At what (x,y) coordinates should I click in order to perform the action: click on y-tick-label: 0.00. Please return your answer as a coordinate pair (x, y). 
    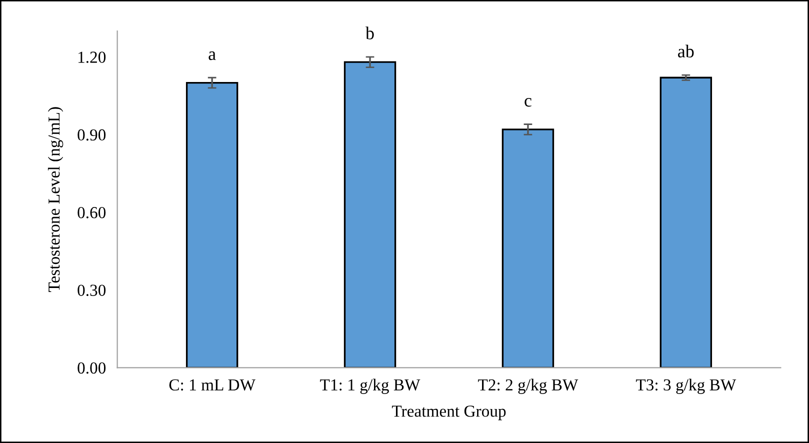
    Looking at the image, I should click on (92, 368).